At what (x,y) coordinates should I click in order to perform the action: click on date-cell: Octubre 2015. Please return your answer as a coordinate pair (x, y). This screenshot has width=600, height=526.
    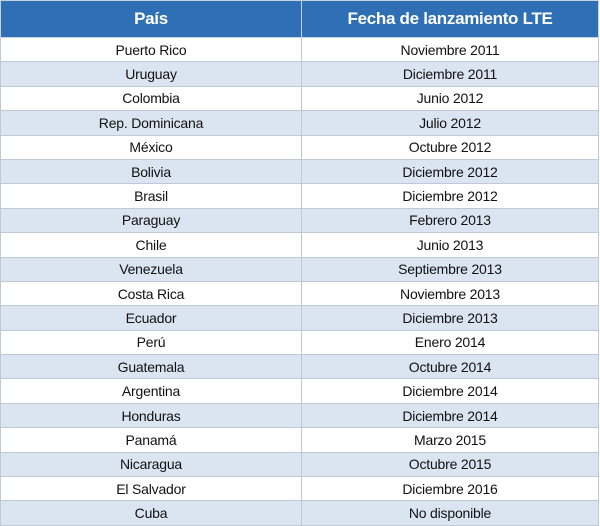
    Looking at the image, I should click on (450, 464).